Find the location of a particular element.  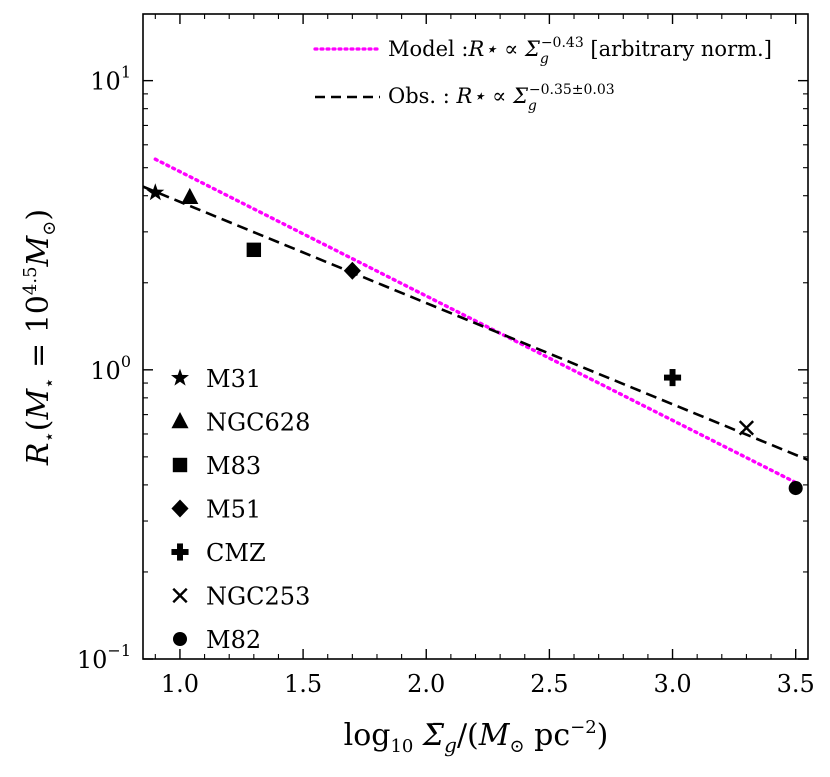

x-axis-label: log10 Σ̄g/(M⊙ pc−2) is located at coordinates (476, 737).